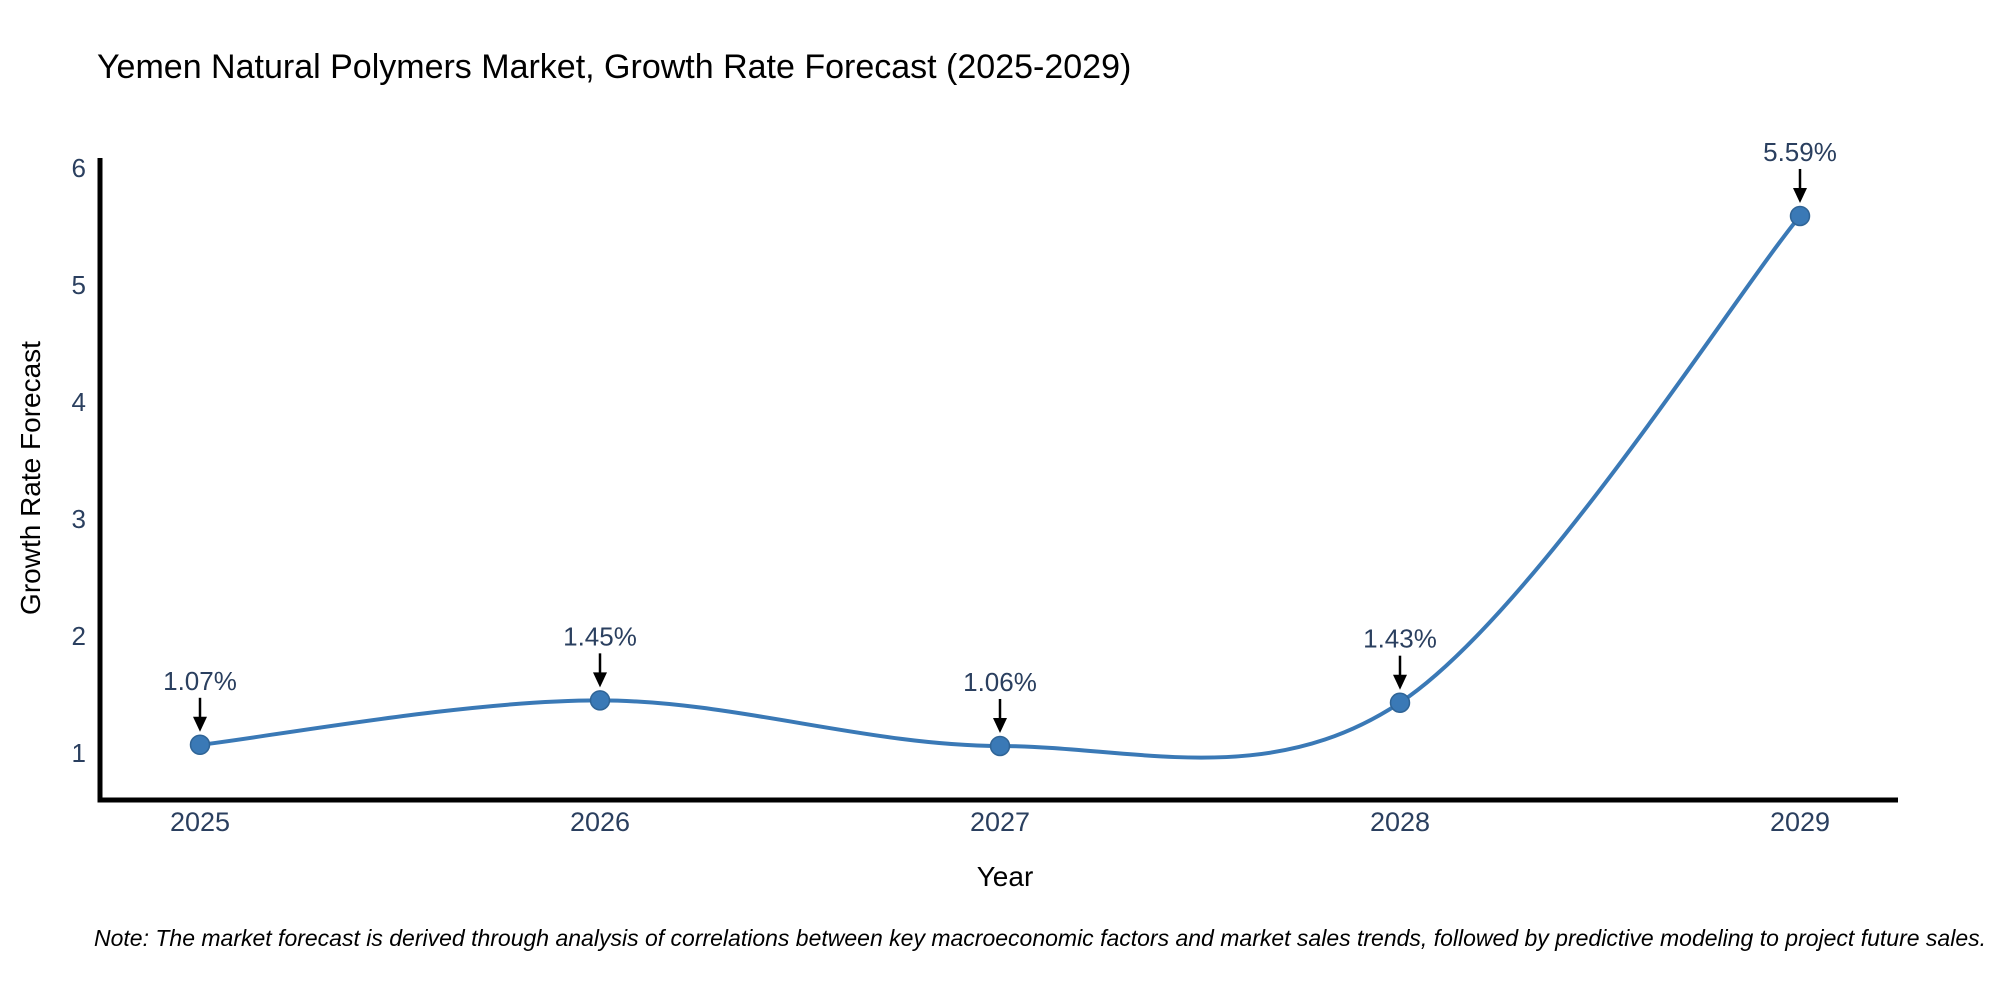 Image resolution: width=2000 pixels, height=1000 pixels. Describe the element at coordinates (1400, 822) in the screenshot. I see `x-tick-label: 2028` at that location.